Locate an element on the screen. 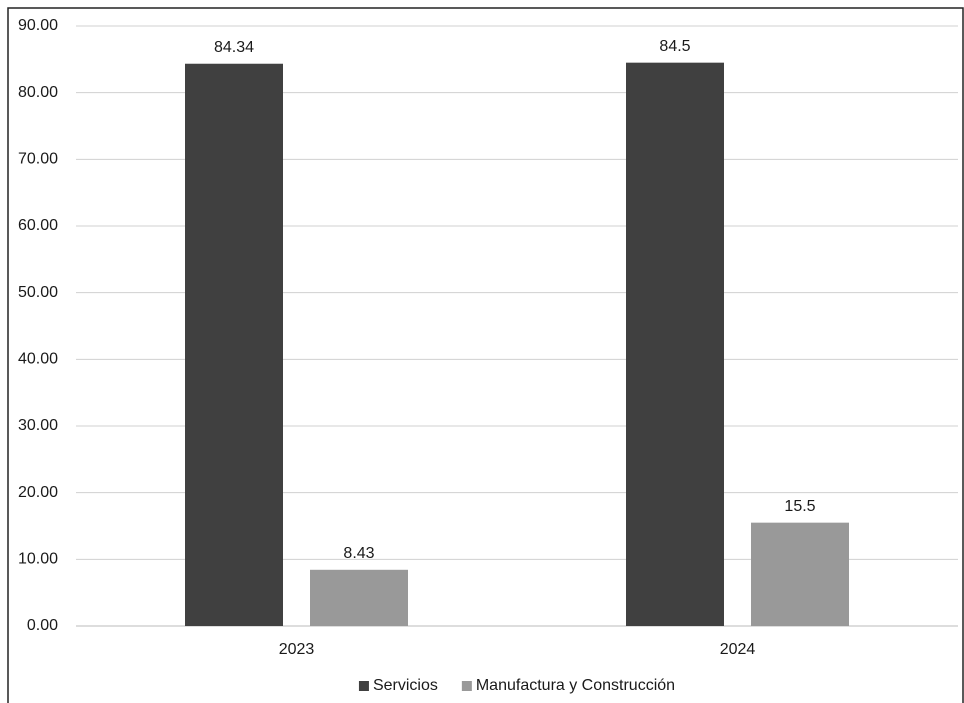  y-tick-label: 80.00 is located at coordinates (38, 92).